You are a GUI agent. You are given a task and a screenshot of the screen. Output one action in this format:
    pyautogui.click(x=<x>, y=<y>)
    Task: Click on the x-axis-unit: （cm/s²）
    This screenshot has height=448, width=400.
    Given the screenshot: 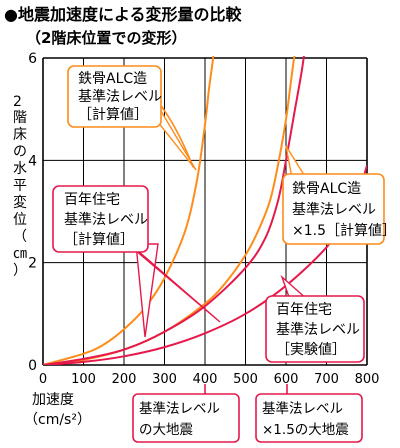 What is the action you would take?
    pyautogui.click(x=57, y=420)
    